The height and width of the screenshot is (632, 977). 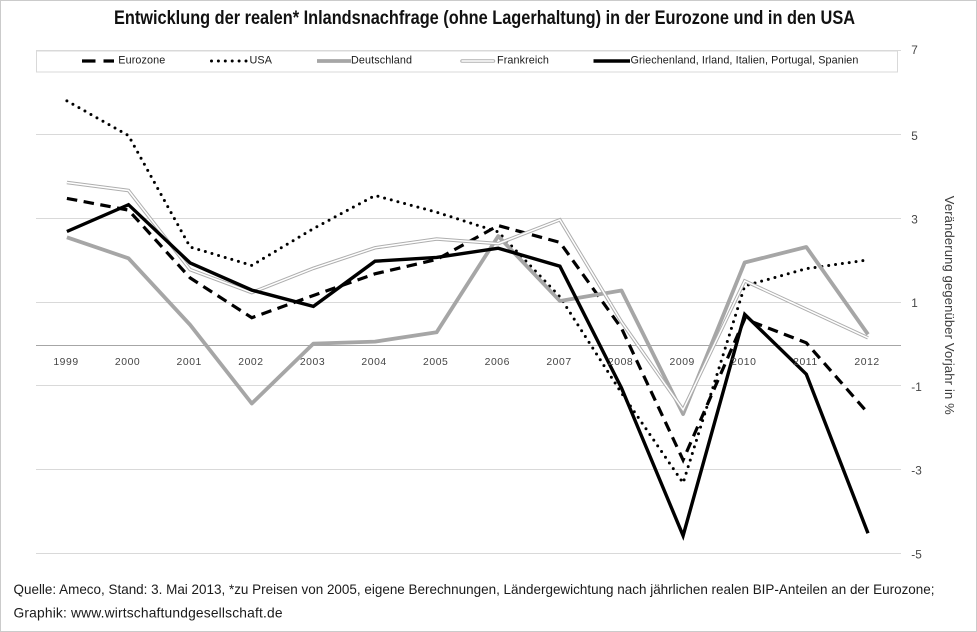 What do you see at coordinates (916, 387) in the screenshot?
I see `svg-text: -1` at bounding box center [916, 387].